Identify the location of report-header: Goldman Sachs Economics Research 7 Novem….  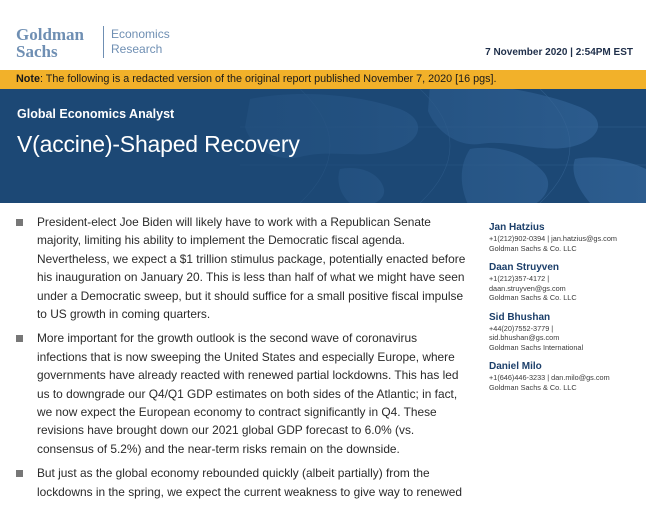
(323, 35).